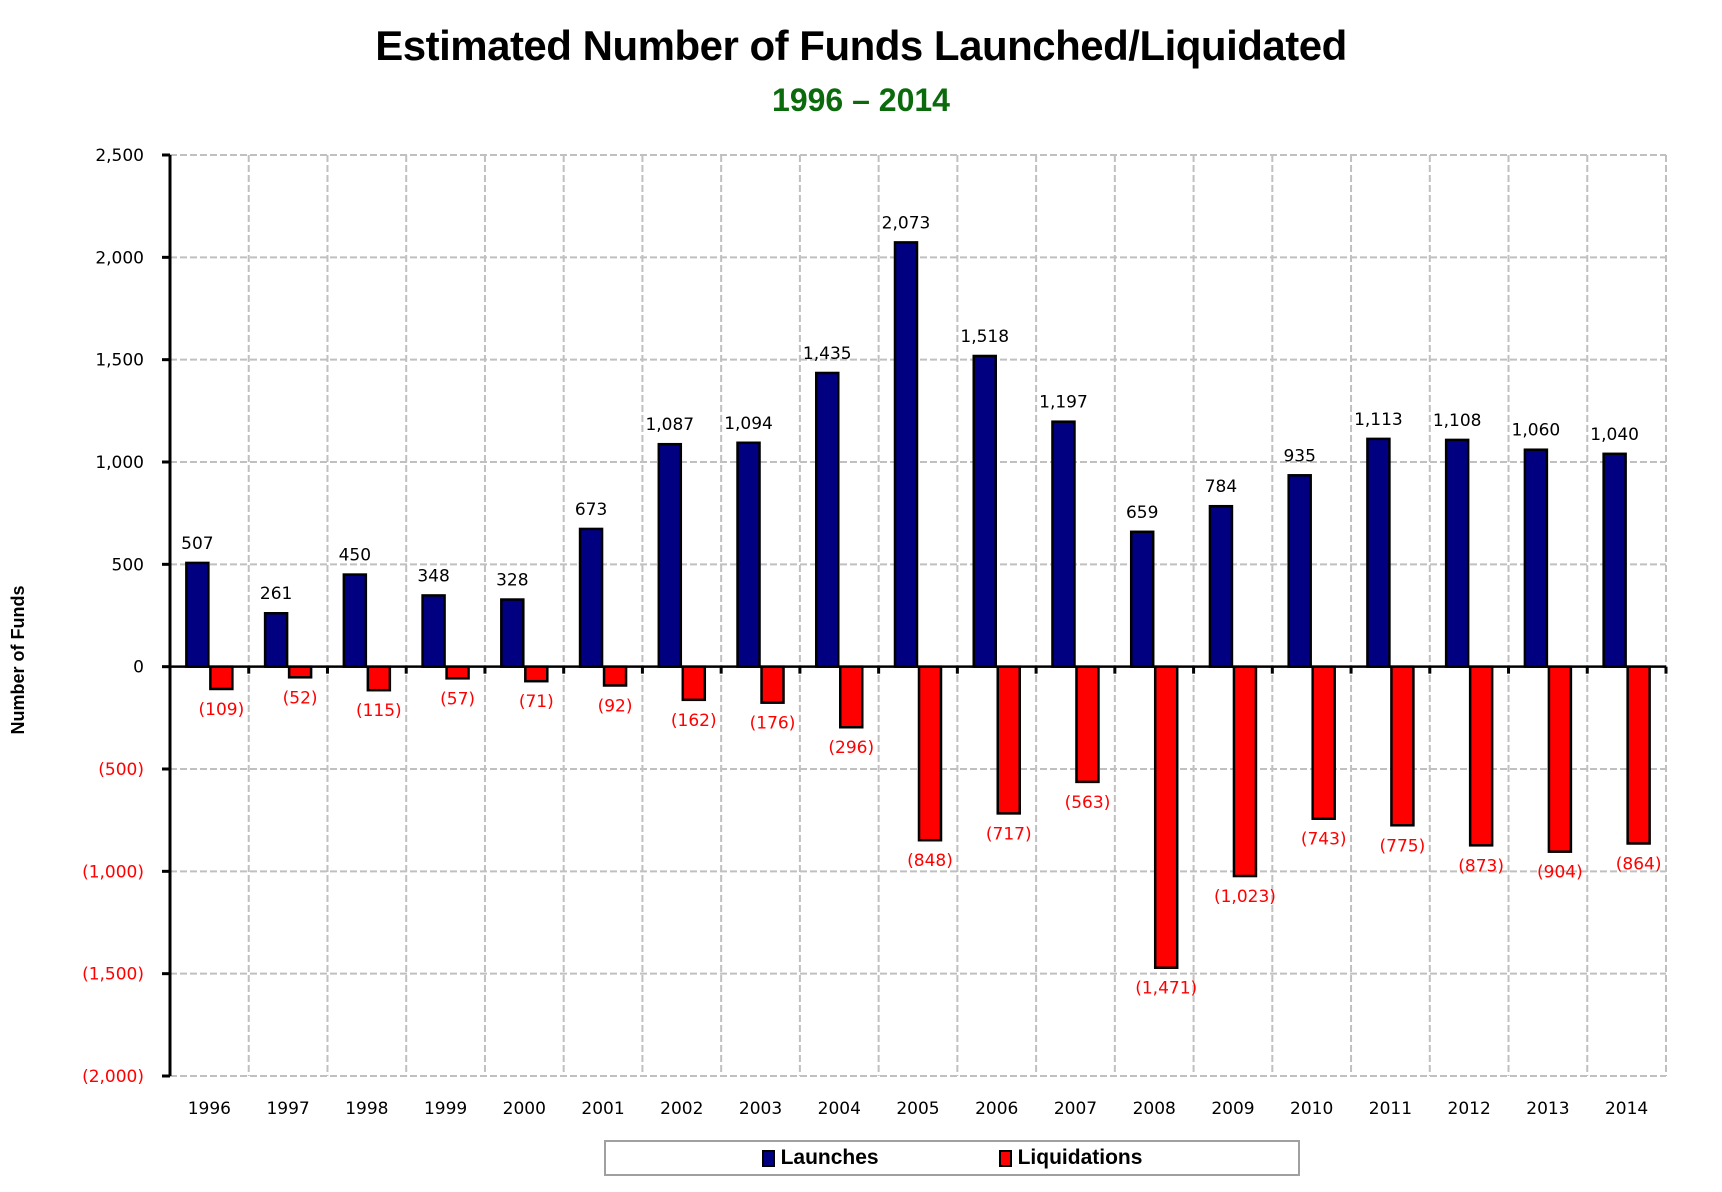 This screenshot has height=1192, width=1722. I want to click on y-tick-label: 1,500, so click(119, 361).